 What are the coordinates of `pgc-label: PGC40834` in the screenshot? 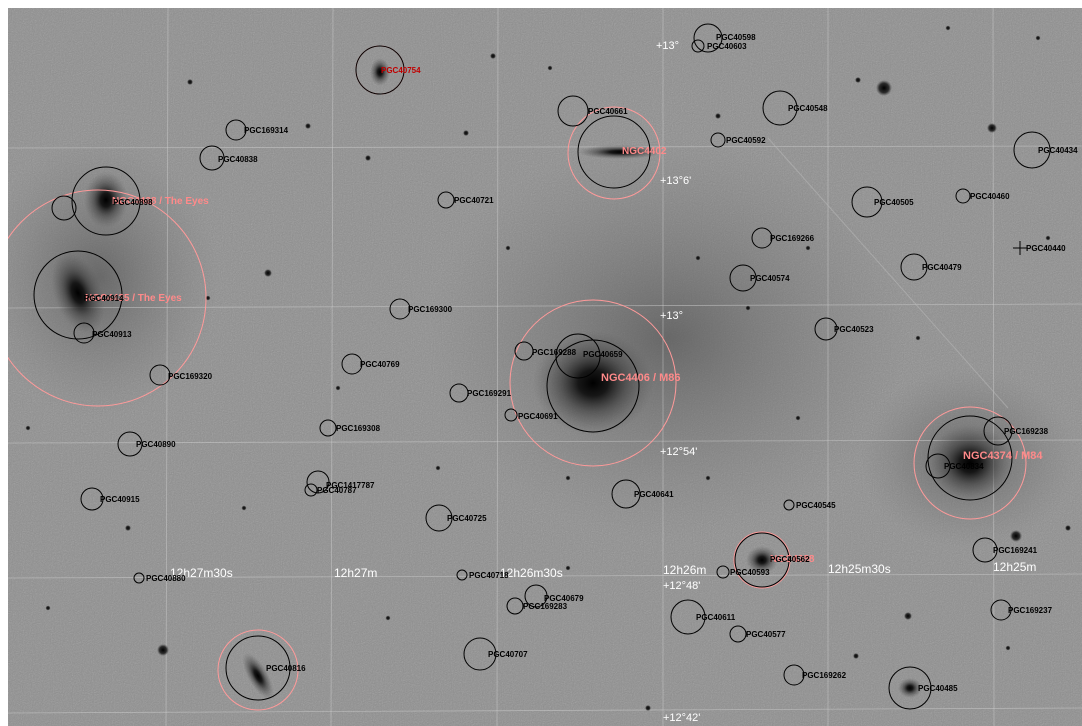 It's located at (964, 466).